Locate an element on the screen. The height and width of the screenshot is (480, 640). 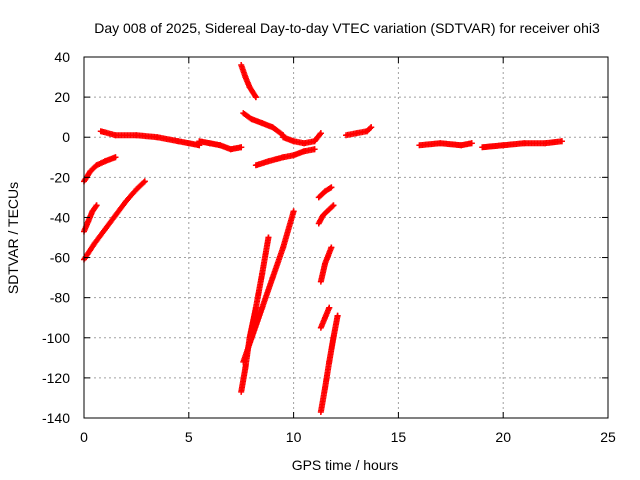
x-tick-label: 0 is located at coordinates (84, 437).